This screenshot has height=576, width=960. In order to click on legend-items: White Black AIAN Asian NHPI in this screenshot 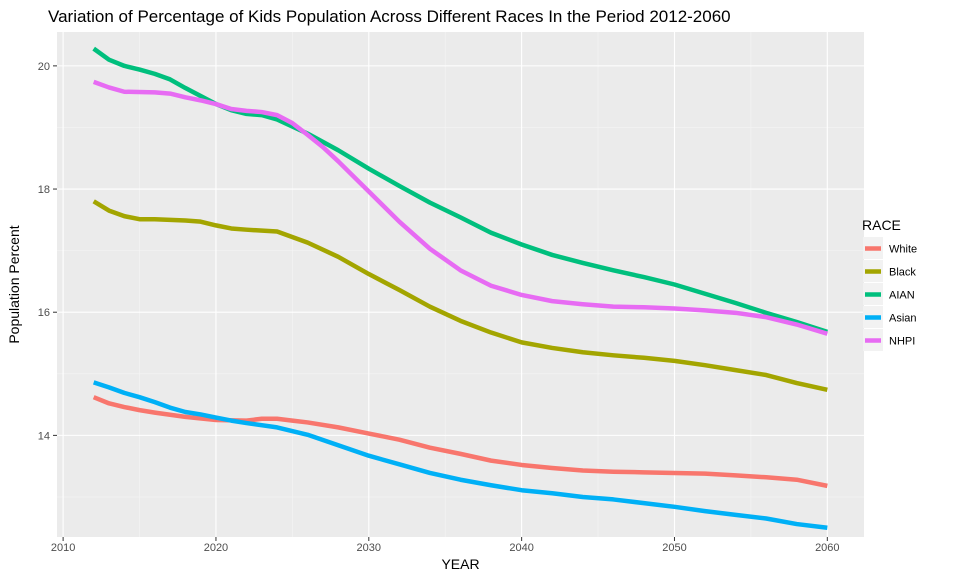, I will do `click(890, 294)`.